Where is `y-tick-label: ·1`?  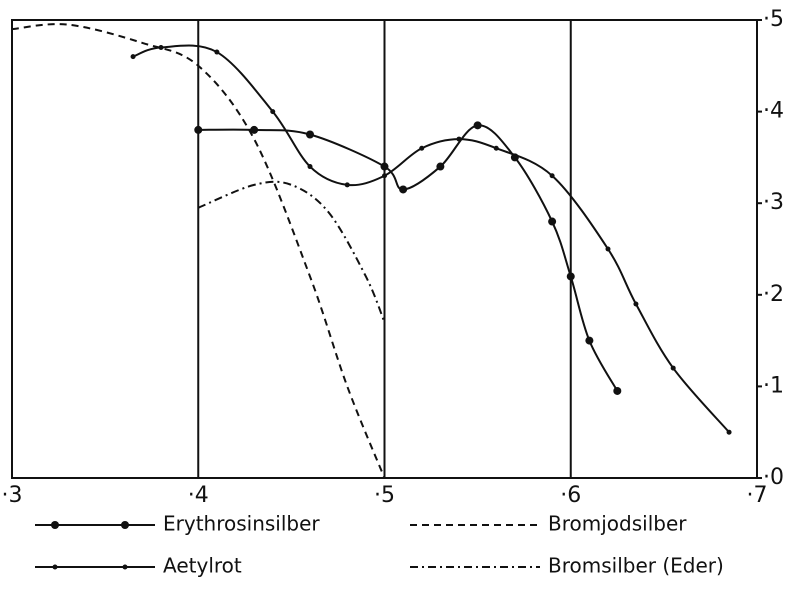 y-tick-label: ·1 is located at coordinates (773, 385).